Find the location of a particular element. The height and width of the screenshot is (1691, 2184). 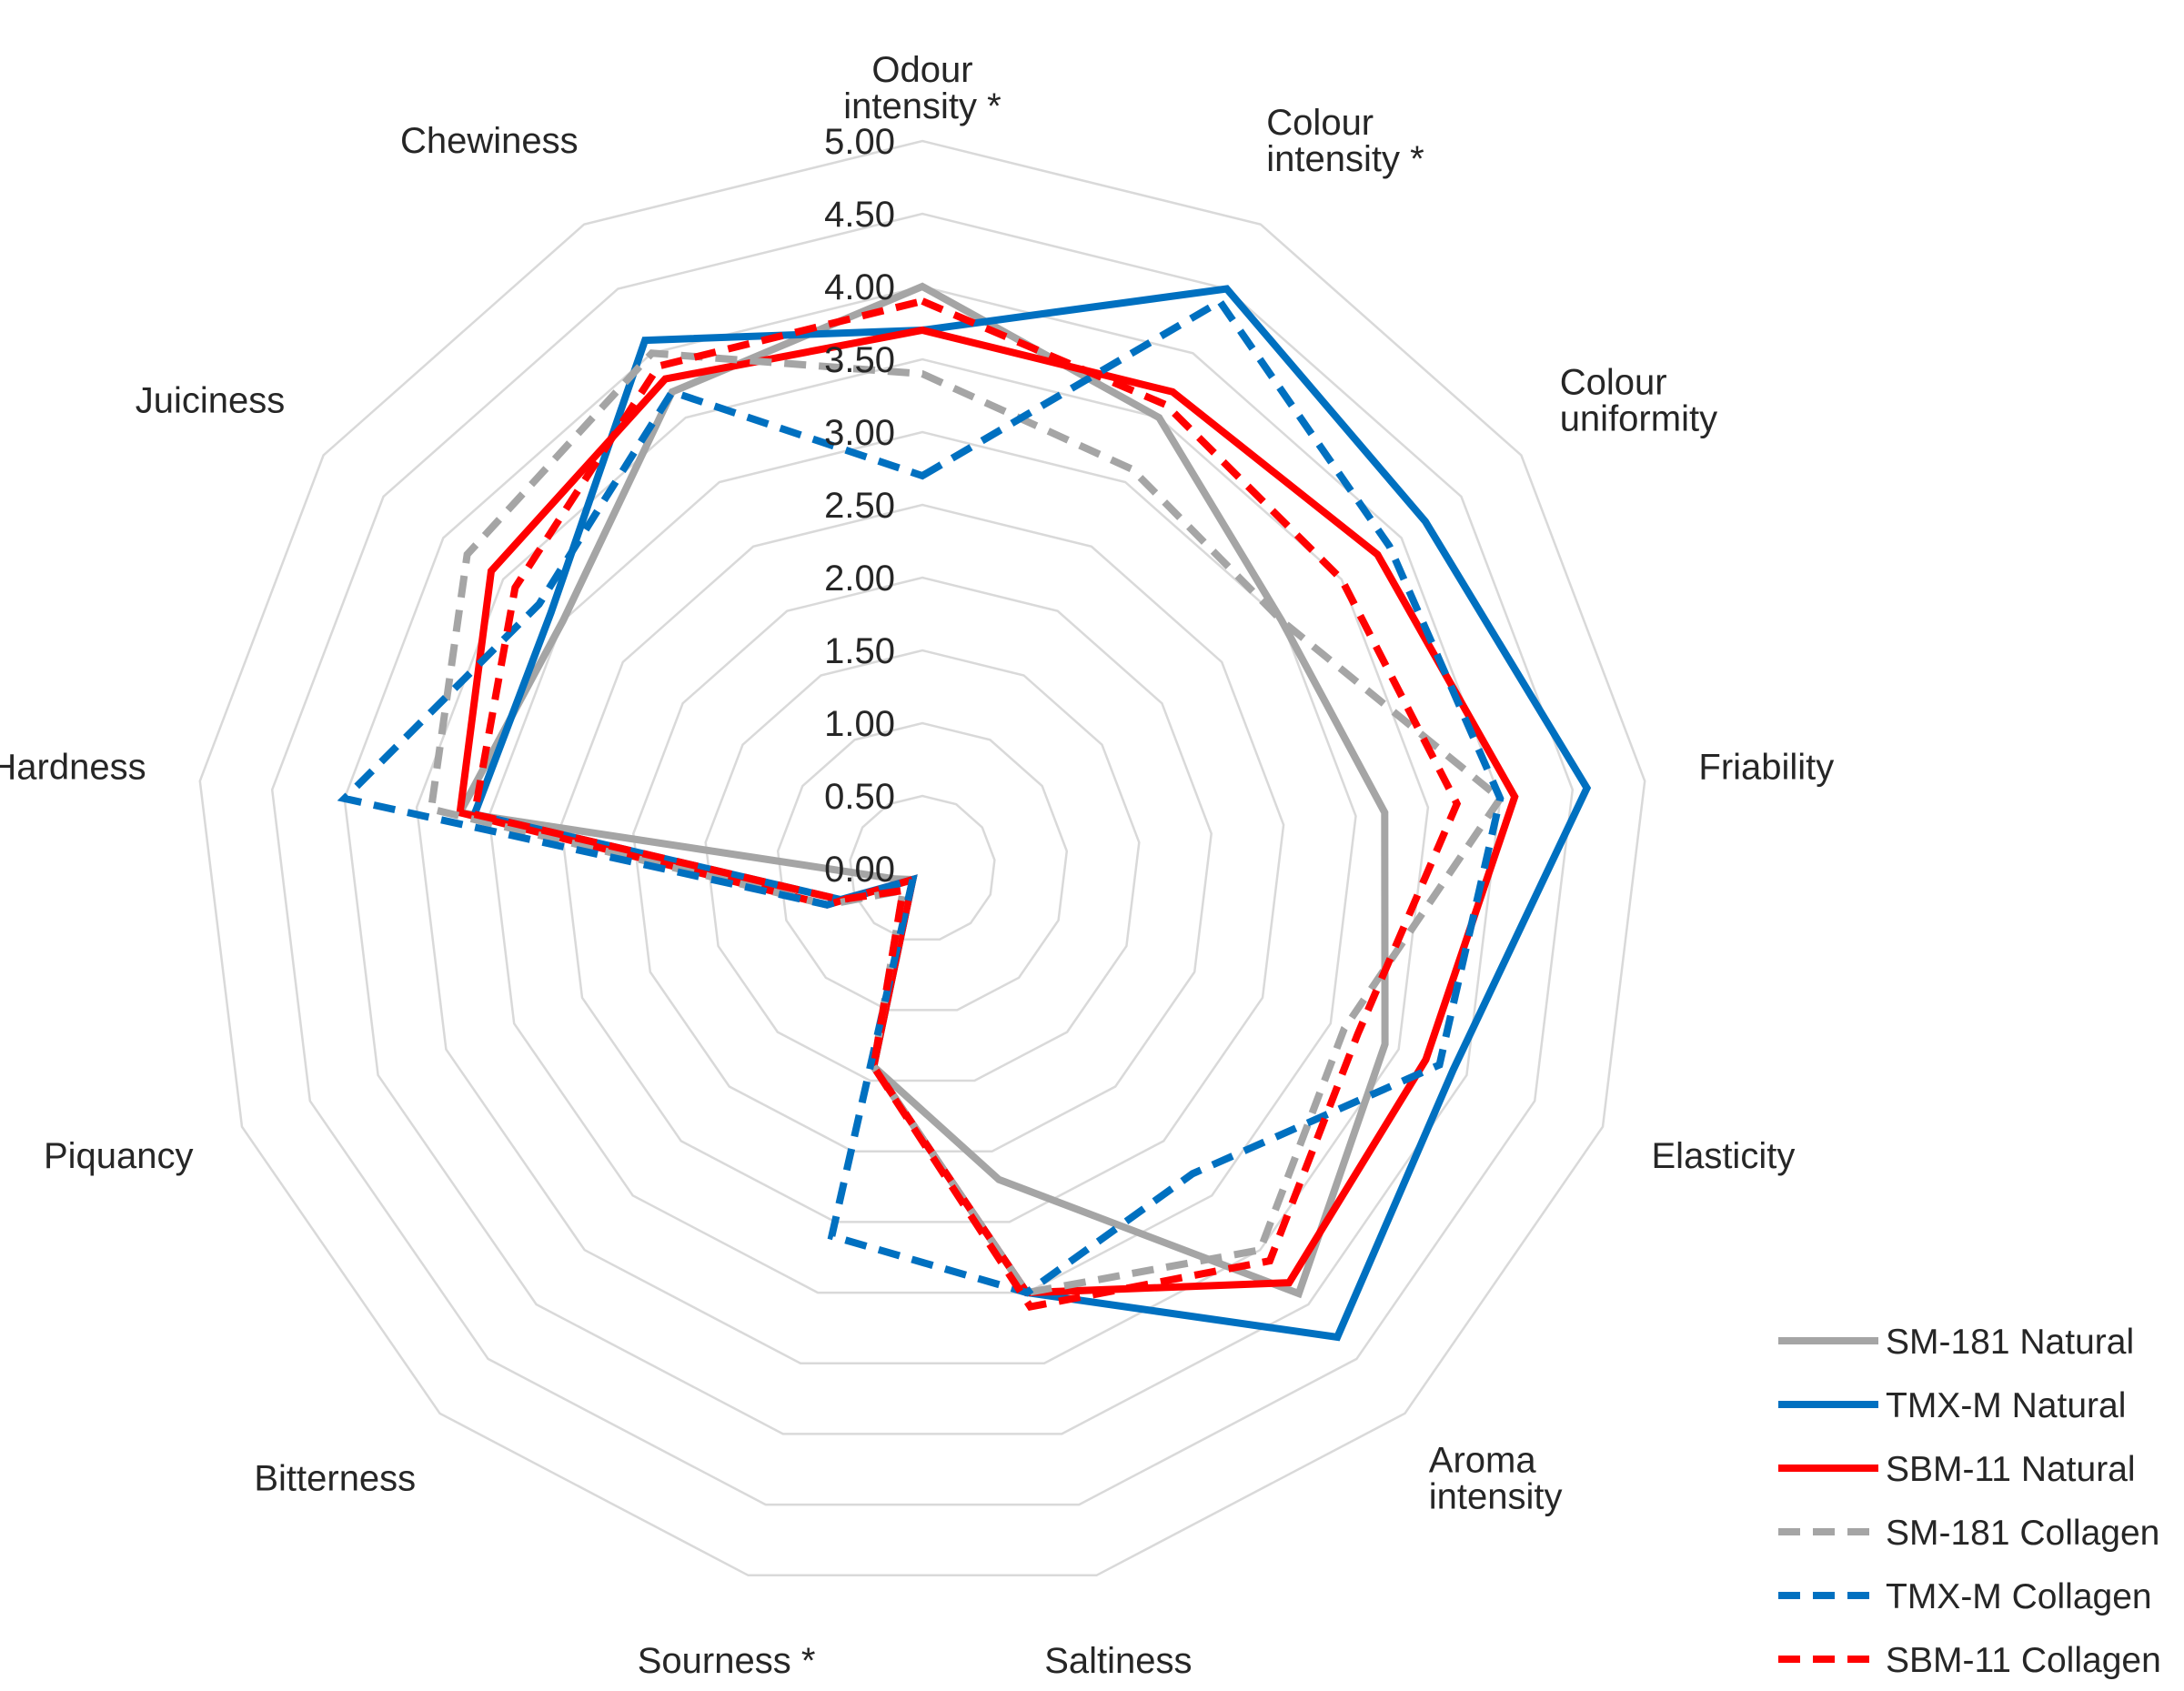

tick-label: 2.00 is located at coordinates (859, 579).